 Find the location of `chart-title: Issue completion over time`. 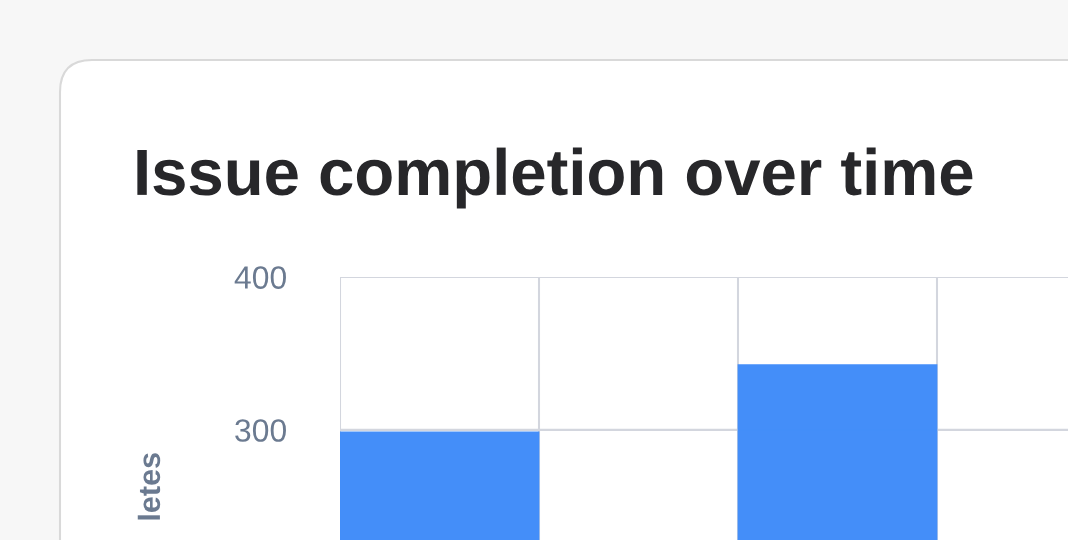

chart-title: Issue completion over time is located at coordinates (555, 178).